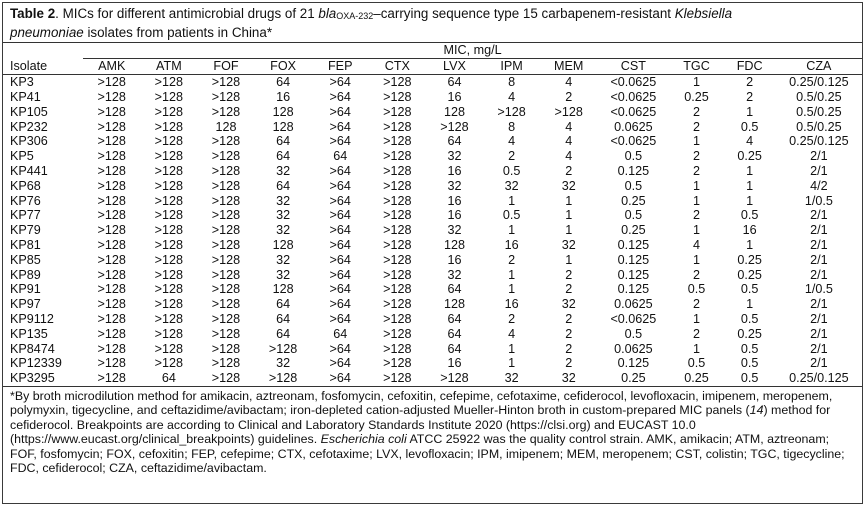  I want to click on table-row: KP5 >128 >128 >128 64 64 >128 32 2 4 0.5 2 0.25 2/1, so click(432, 156).